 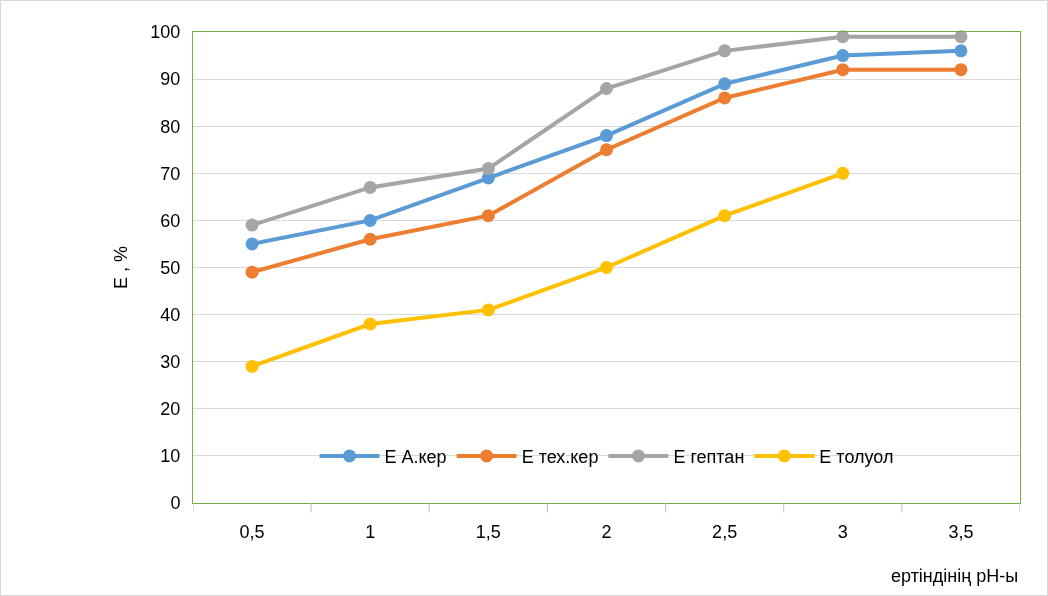 What do you see at coordinates (170, 126) in the screenshot?
I see `y-tick-label: 80` at bounding box center [170, 126].